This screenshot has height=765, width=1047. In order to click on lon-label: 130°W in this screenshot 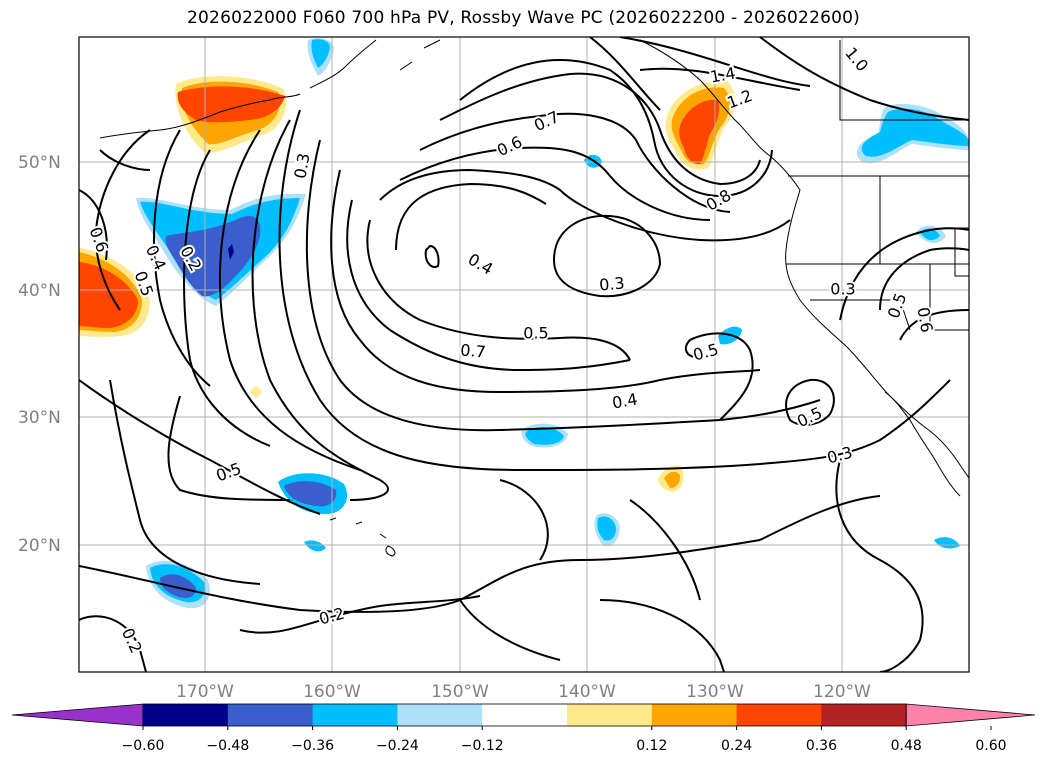, I will do `click(715, 692)`.